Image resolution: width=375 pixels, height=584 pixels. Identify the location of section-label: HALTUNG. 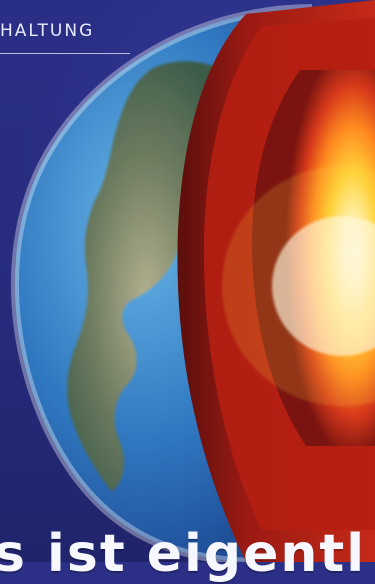
(65, 36).